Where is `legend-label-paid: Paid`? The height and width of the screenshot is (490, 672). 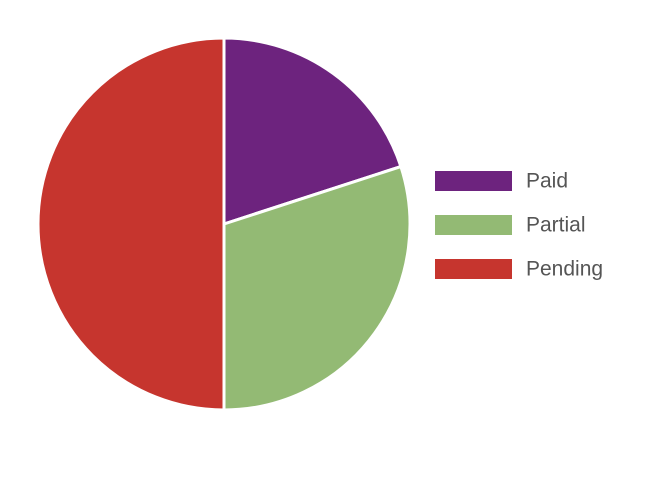 legend-label-paid: Paid is located at coordinates (547, 181).